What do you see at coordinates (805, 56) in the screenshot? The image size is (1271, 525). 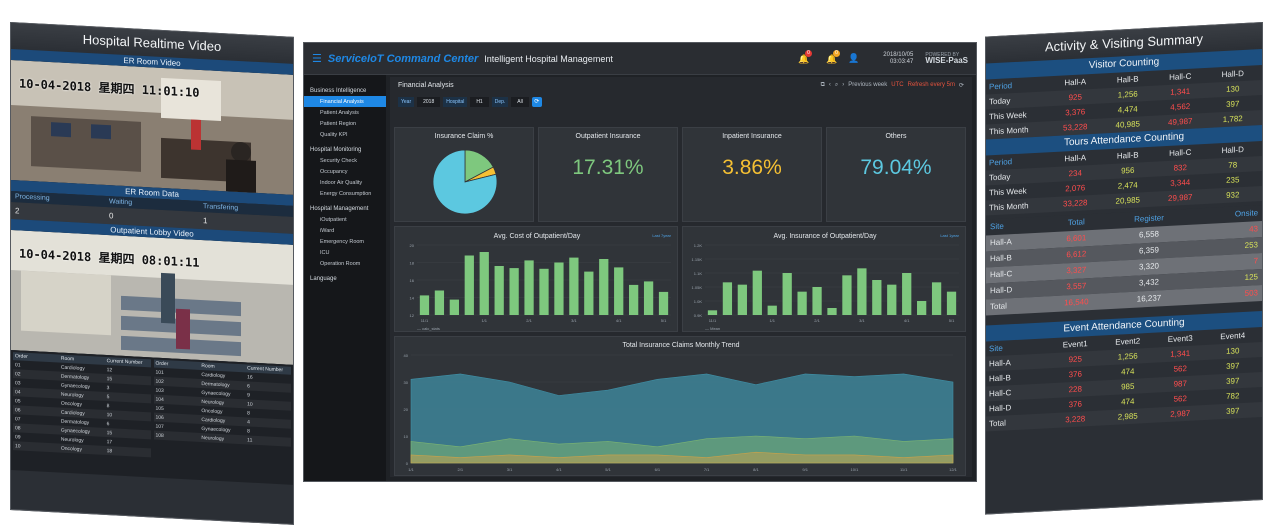 I see `alarm-bell-icon: 🔔 0` at bounding box center [805, 56].